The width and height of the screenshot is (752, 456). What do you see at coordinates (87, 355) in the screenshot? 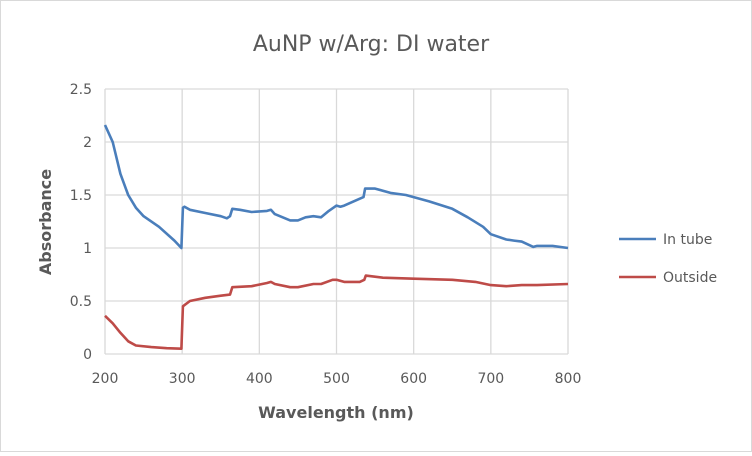
I see `y-tick-label: 0` at bounding box center [87, 355].